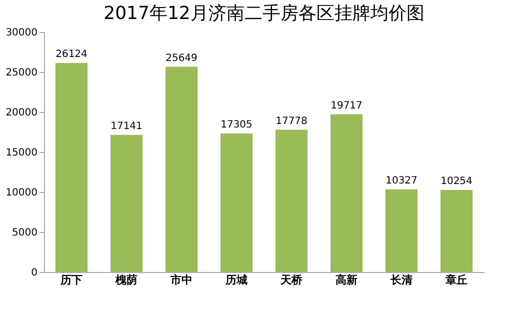 Image resolution: width=510 pixels, height=330 pixels. What do you see at coordinates (346, 106) in the screenshot?
I see `data-label: 19717` at bounding box center [346, 106].